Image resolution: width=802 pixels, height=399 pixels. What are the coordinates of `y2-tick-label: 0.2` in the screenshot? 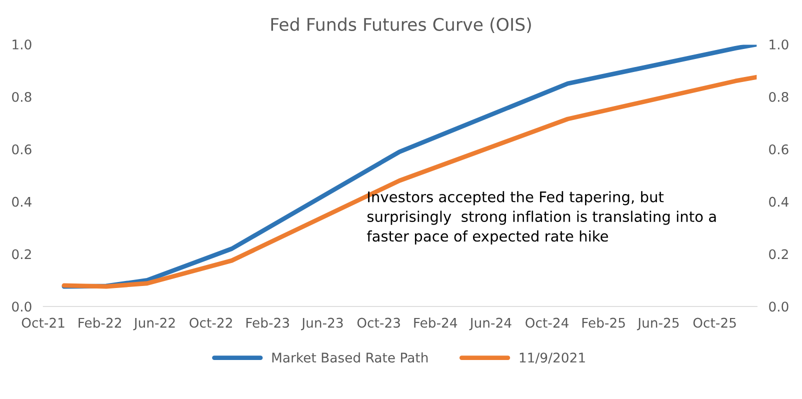 It's located at (778, 254).